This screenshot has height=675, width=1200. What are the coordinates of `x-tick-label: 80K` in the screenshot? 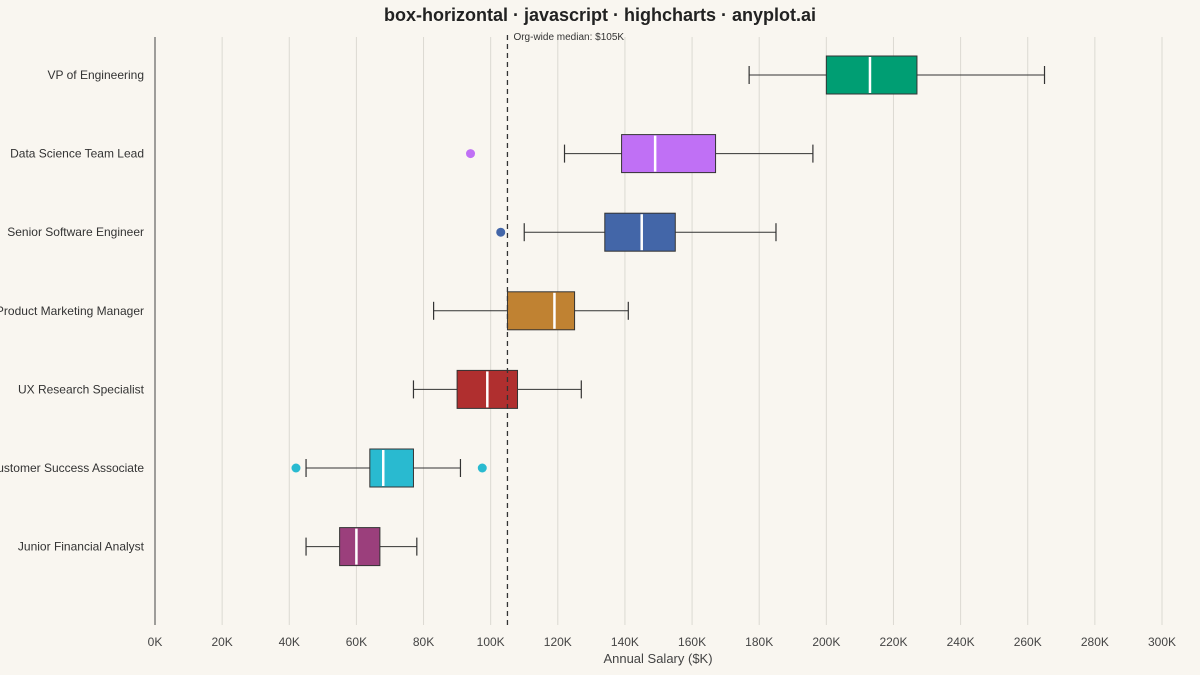 It's located at (423, 642).